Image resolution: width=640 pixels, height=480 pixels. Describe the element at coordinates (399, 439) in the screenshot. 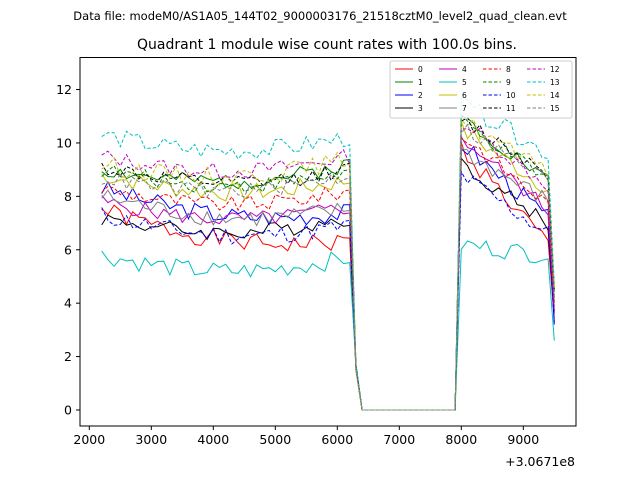

I see `x-tick-label: 7000` at that location.